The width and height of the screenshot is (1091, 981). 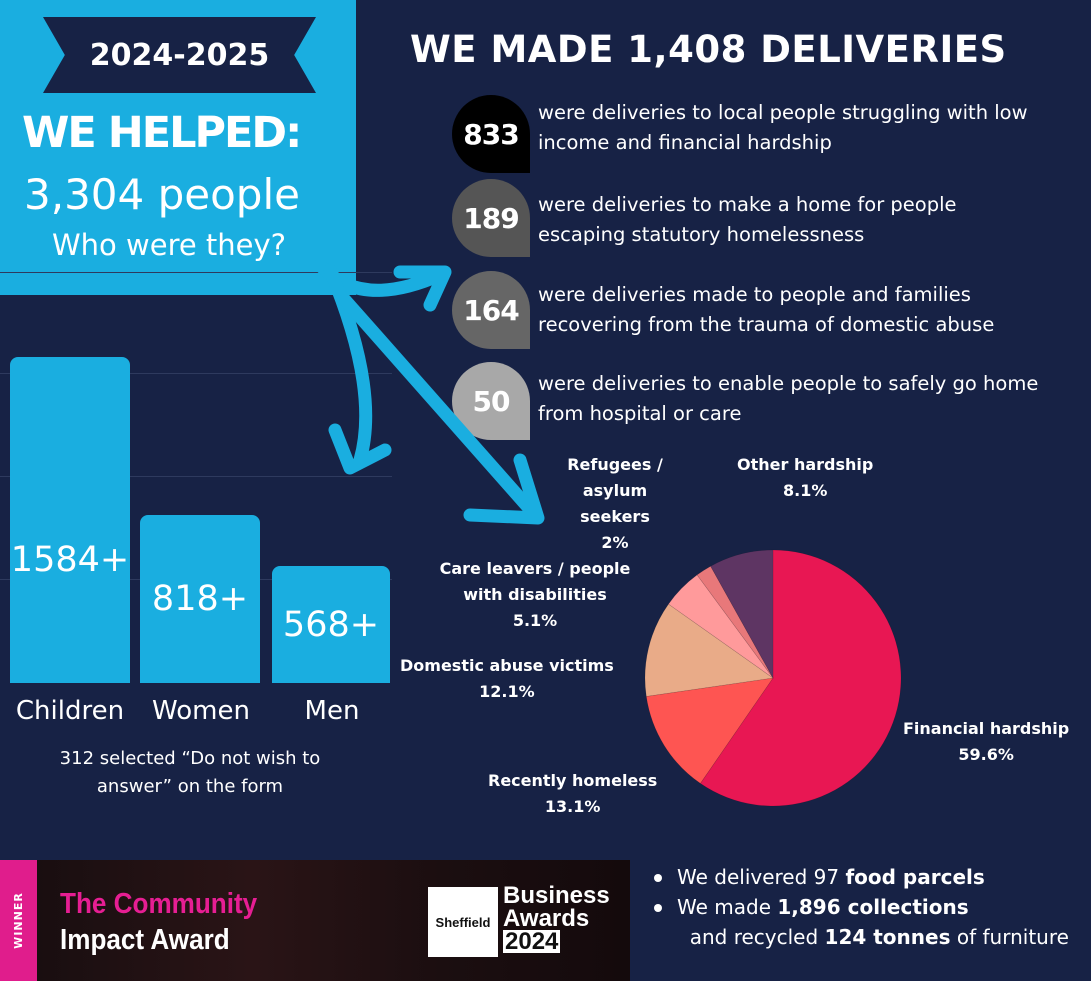 I want to click on pie-slice-domestic-abuse-victims, so click(x=709, y=650).